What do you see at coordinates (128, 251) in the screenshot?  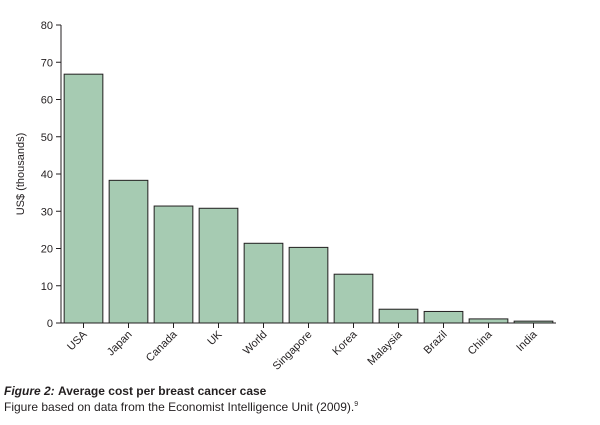 I see `bar-japan` at bounding box center [128, 251].